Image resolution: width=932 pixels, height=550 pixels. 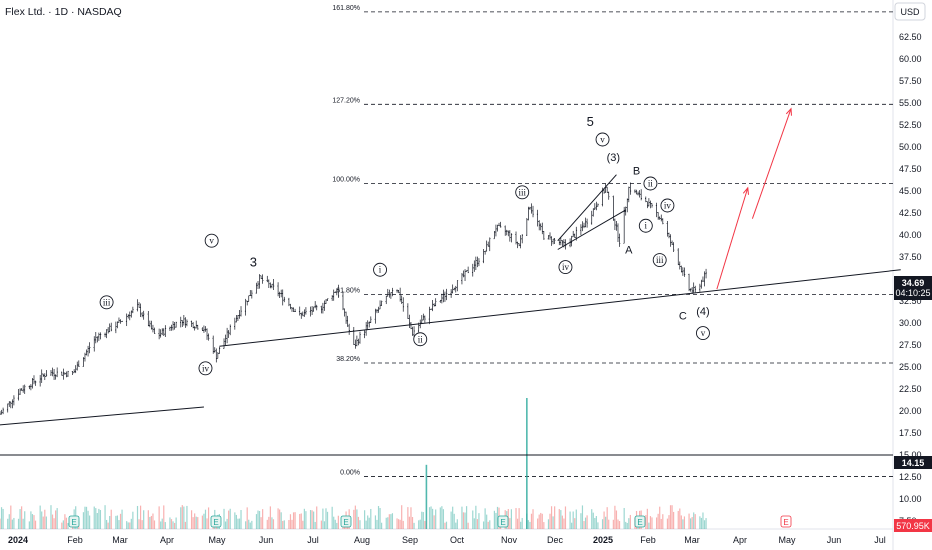 I want to click on price-tick: 12.50, so click(x=910, y=477).